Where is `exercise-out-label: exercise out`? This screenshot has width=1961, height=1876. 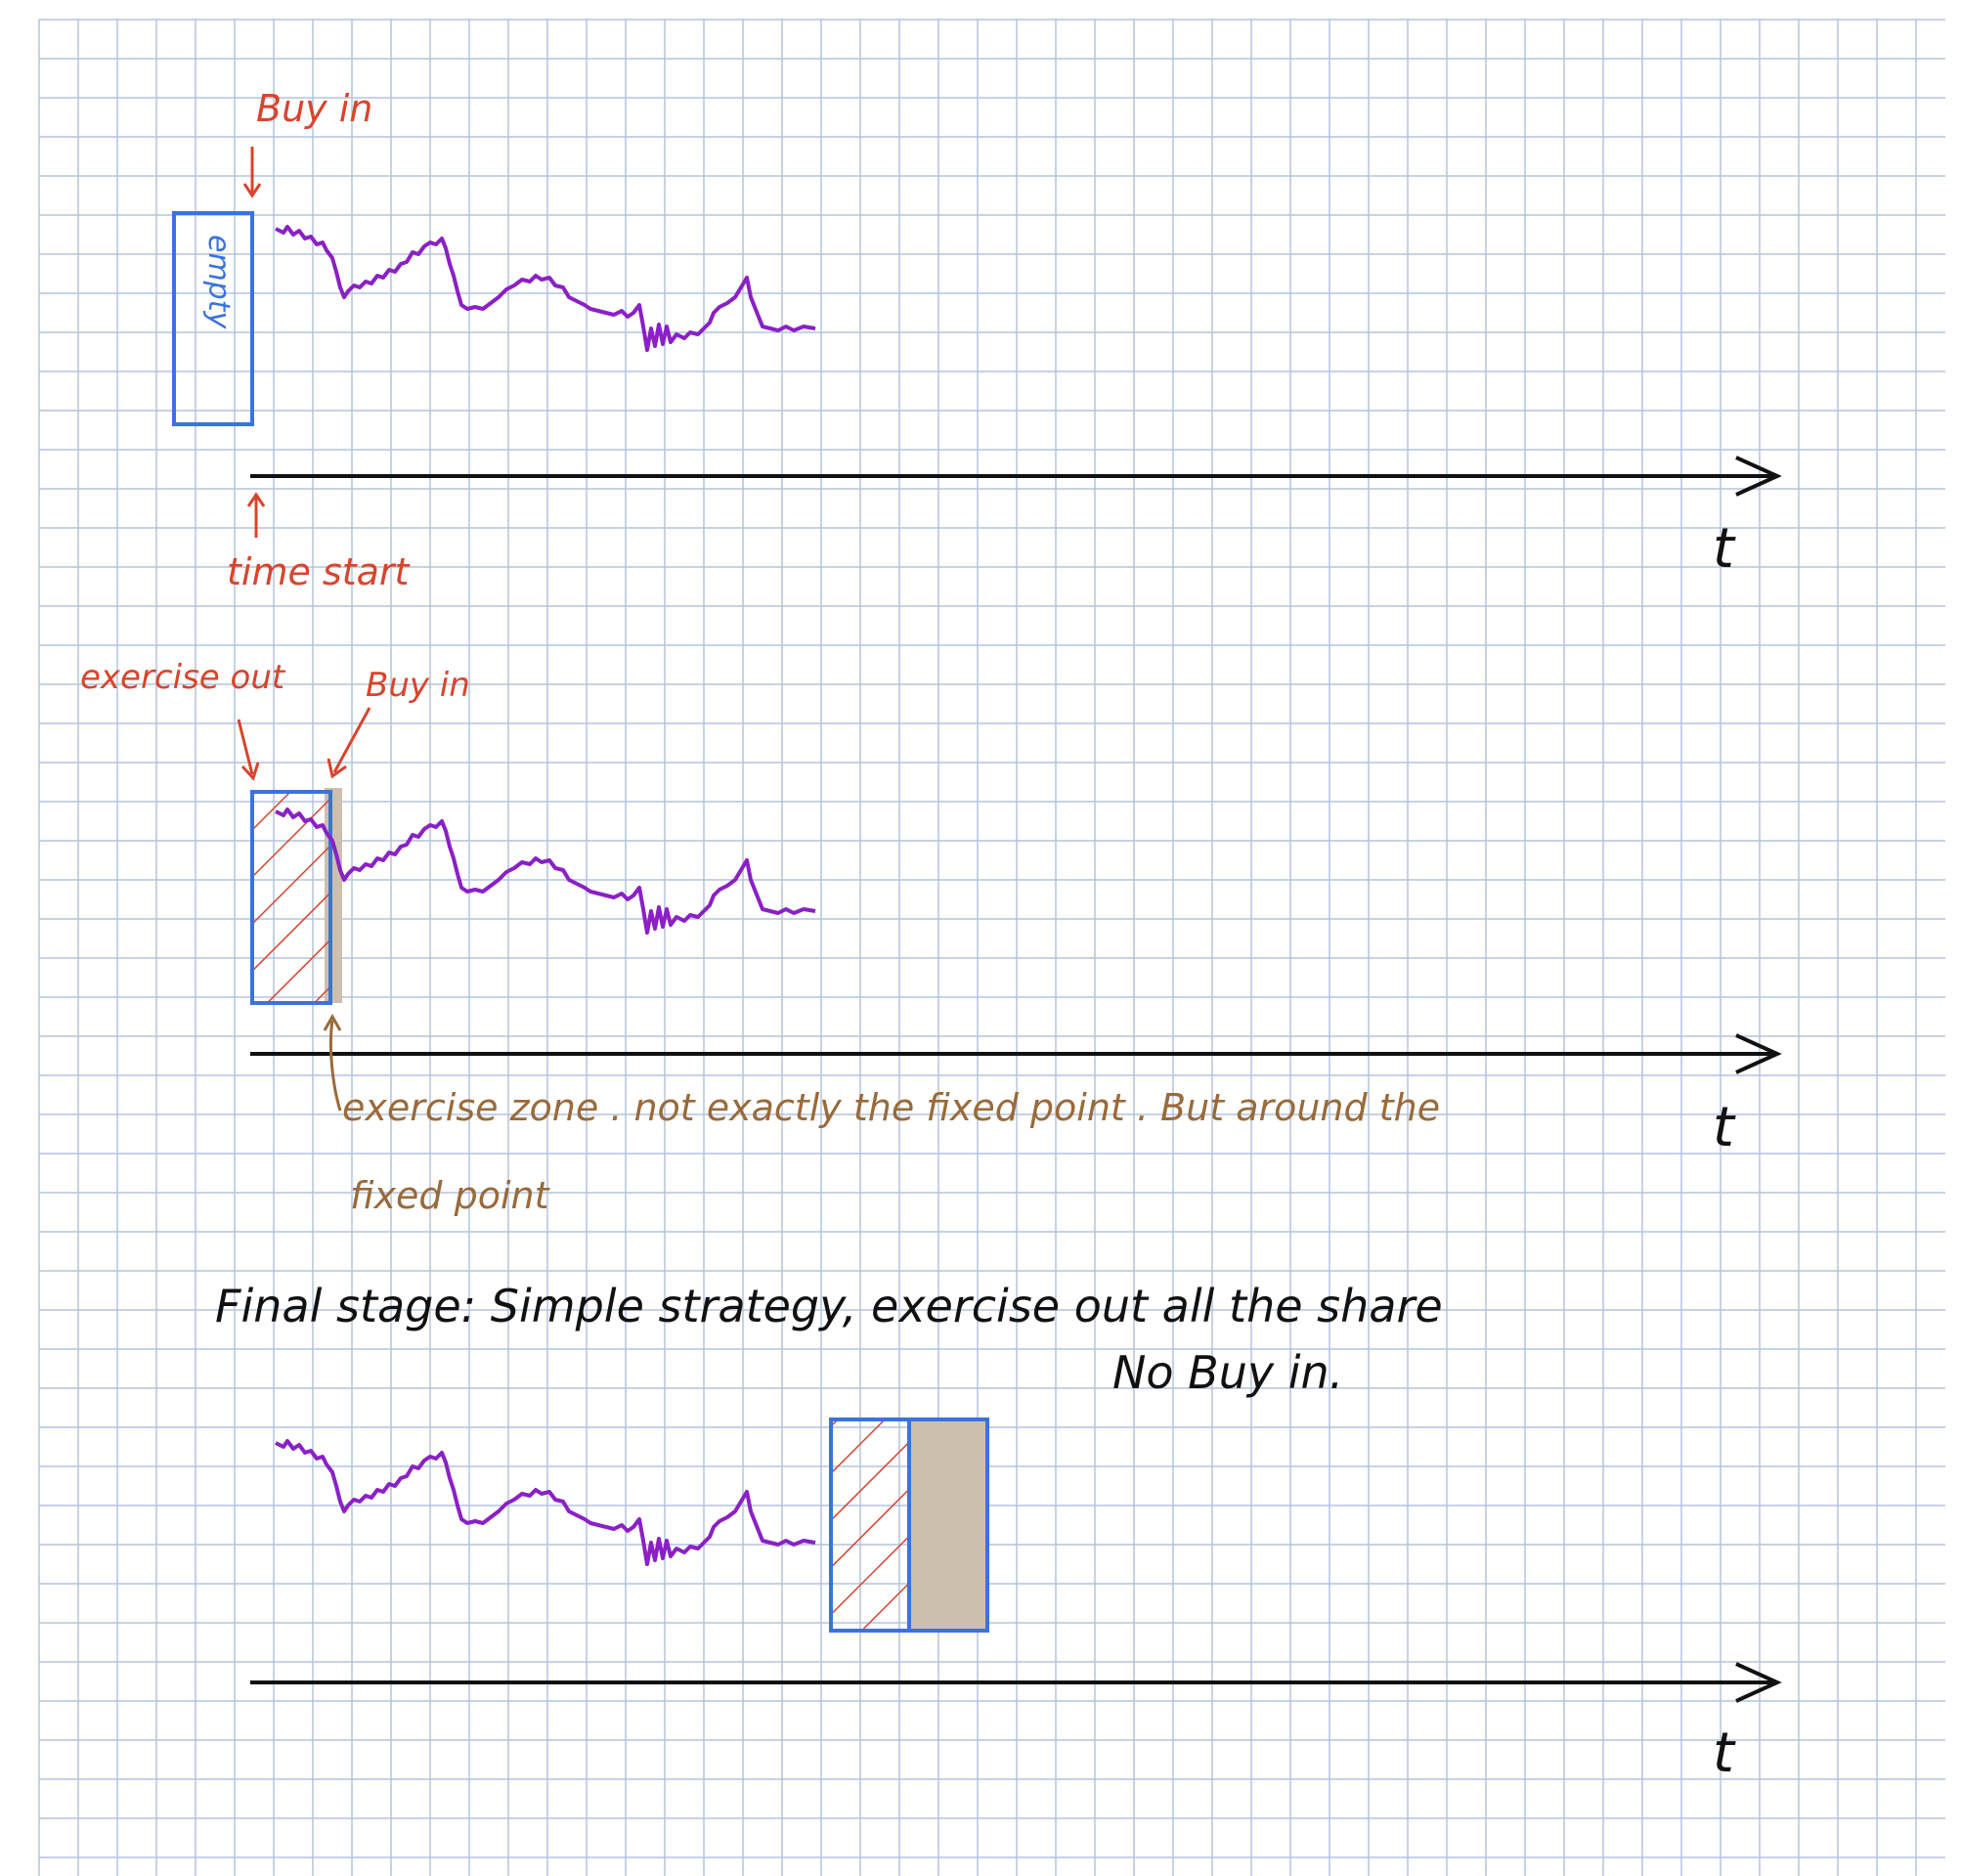
exercise-out-label: exercise out is located at coordinates (183, 677).